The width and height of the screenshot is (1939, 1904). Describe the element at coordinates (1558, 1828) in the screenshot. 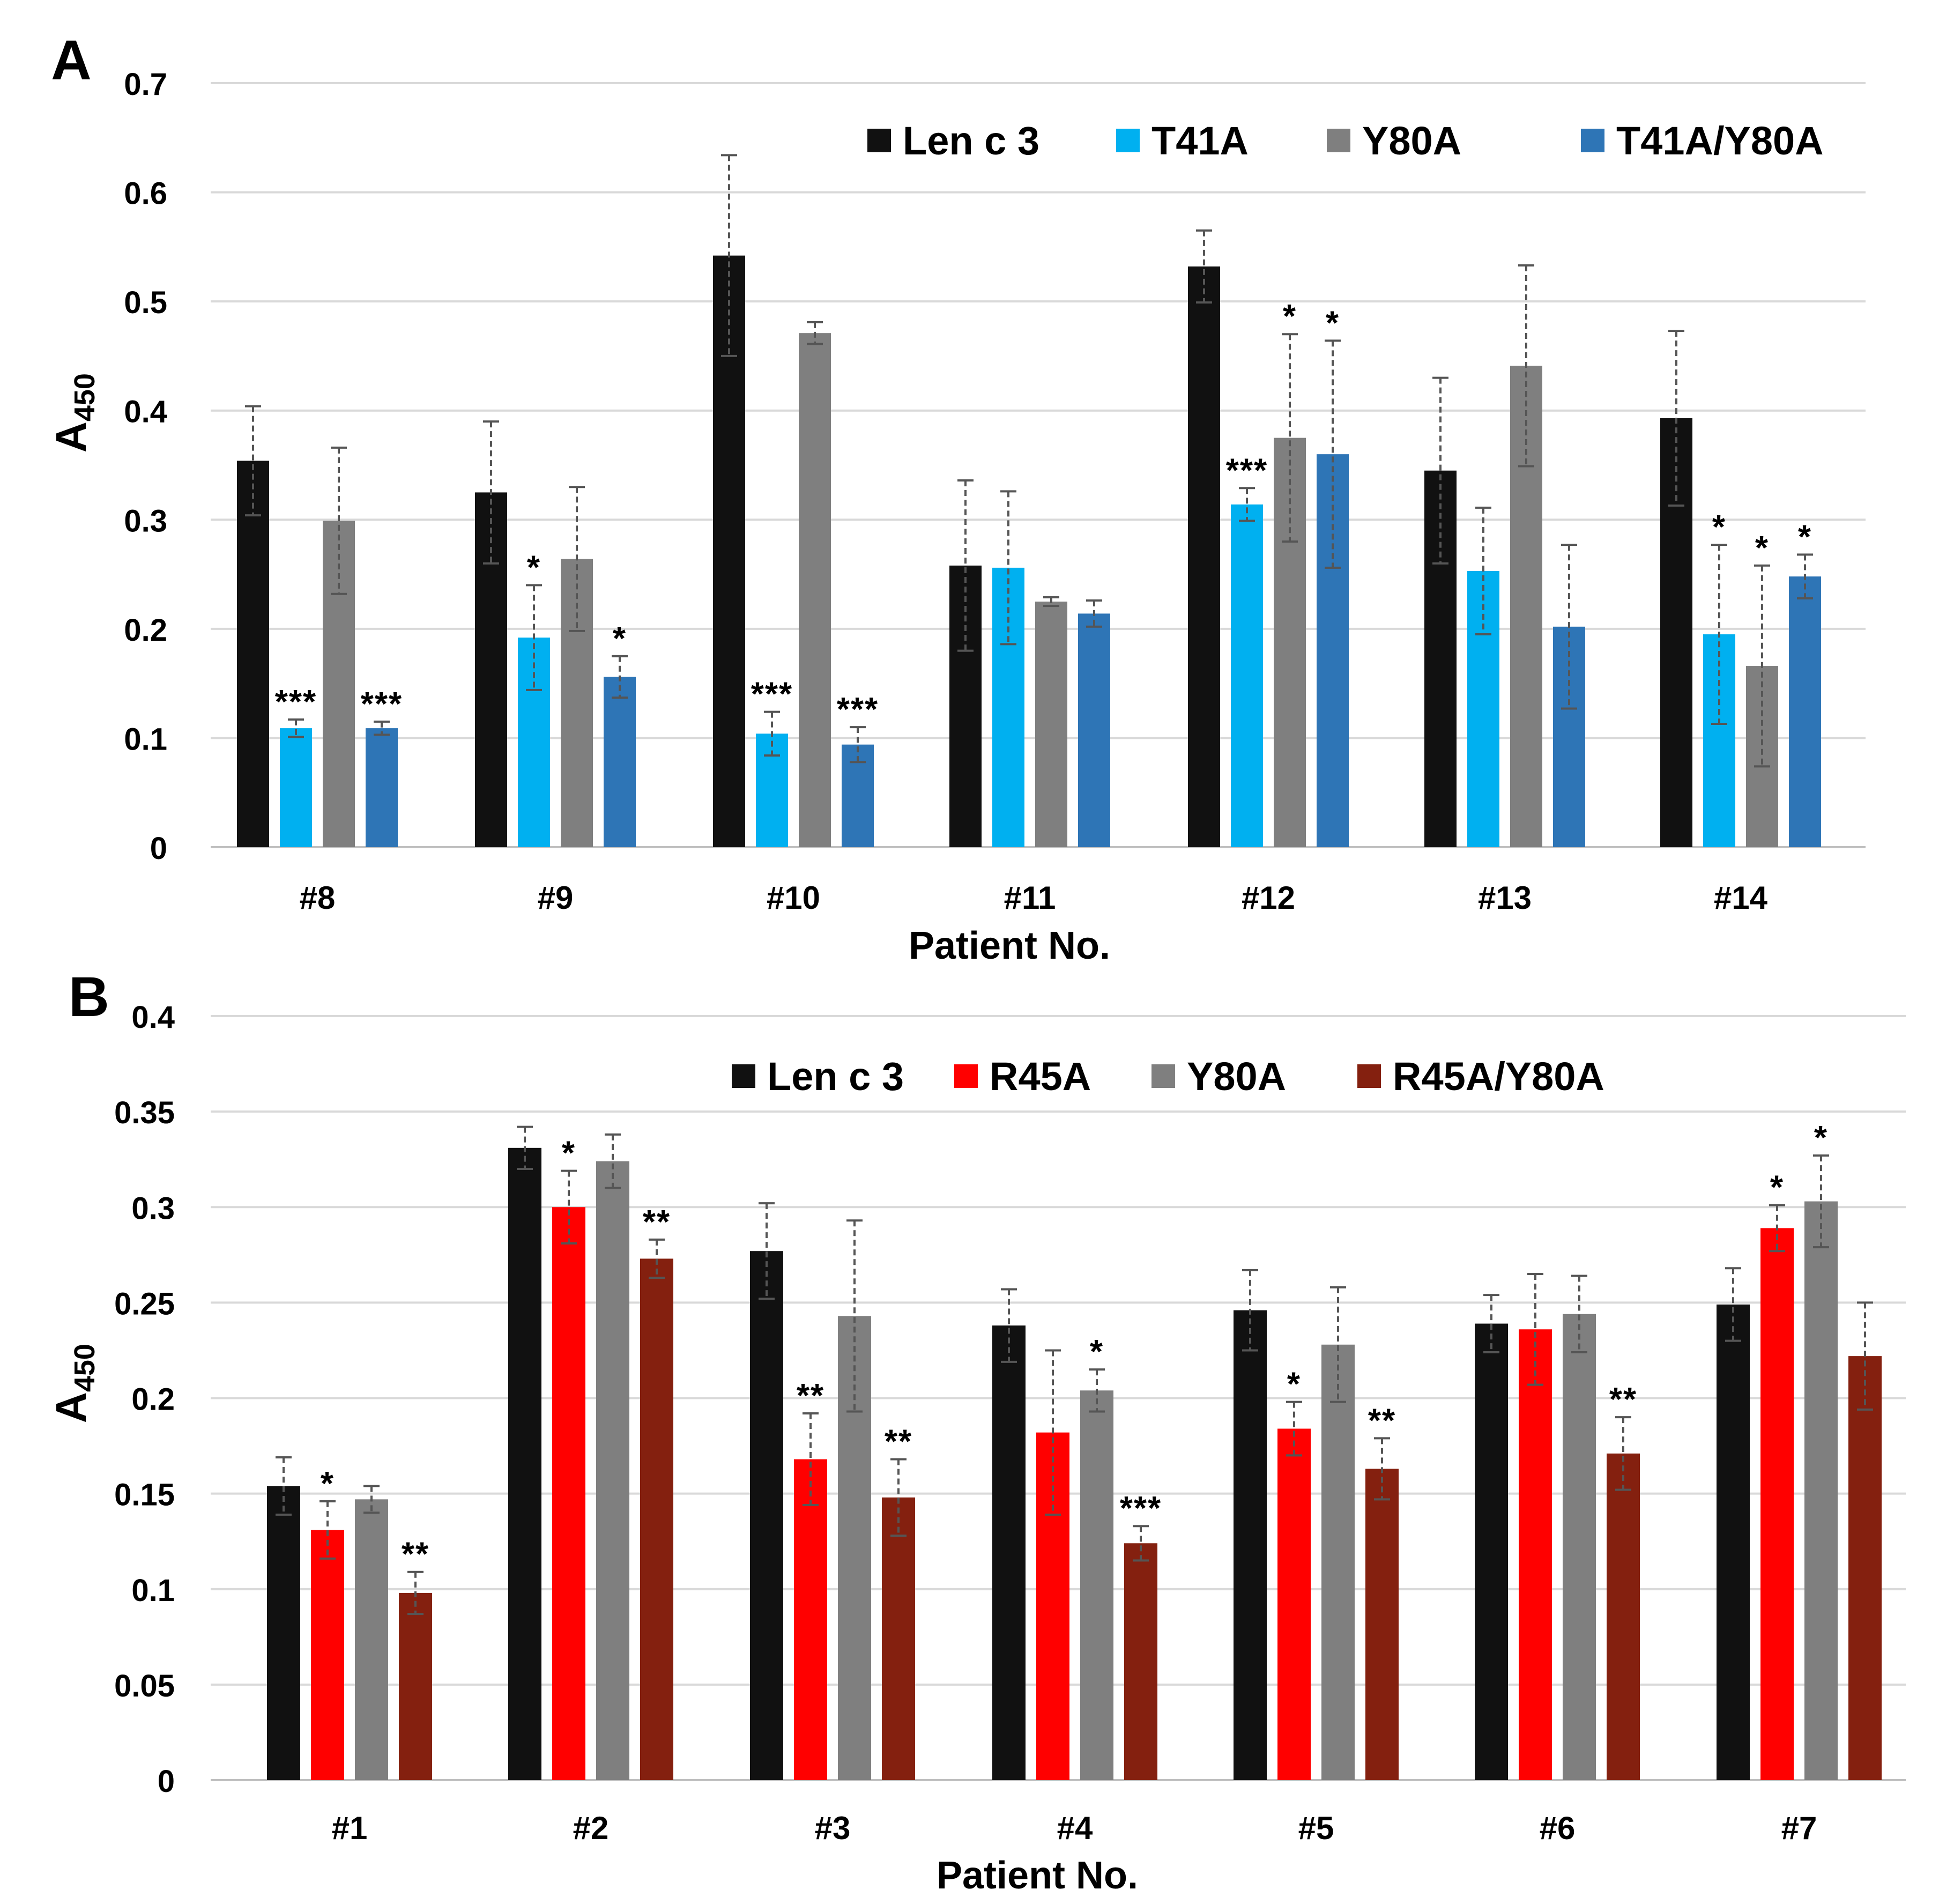

I see `x-tick-label: #6` at that location.